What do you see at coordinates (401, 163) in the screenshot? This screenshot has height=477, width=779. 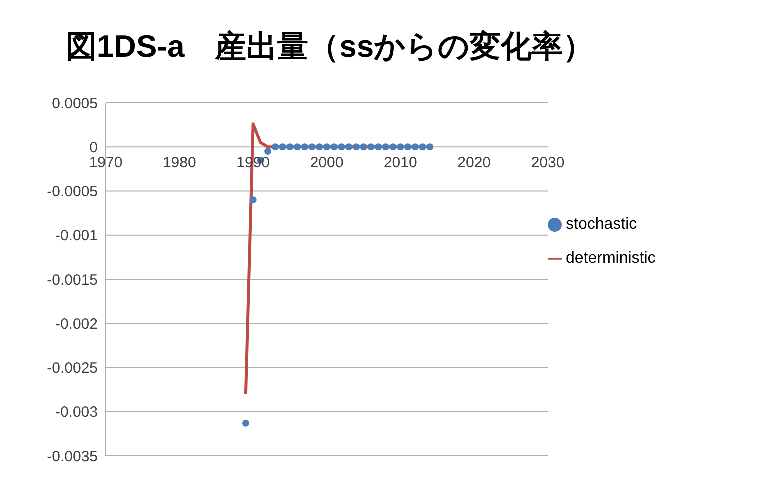 I see `x-tick-label: 2010` at bounding box center [401, 163].